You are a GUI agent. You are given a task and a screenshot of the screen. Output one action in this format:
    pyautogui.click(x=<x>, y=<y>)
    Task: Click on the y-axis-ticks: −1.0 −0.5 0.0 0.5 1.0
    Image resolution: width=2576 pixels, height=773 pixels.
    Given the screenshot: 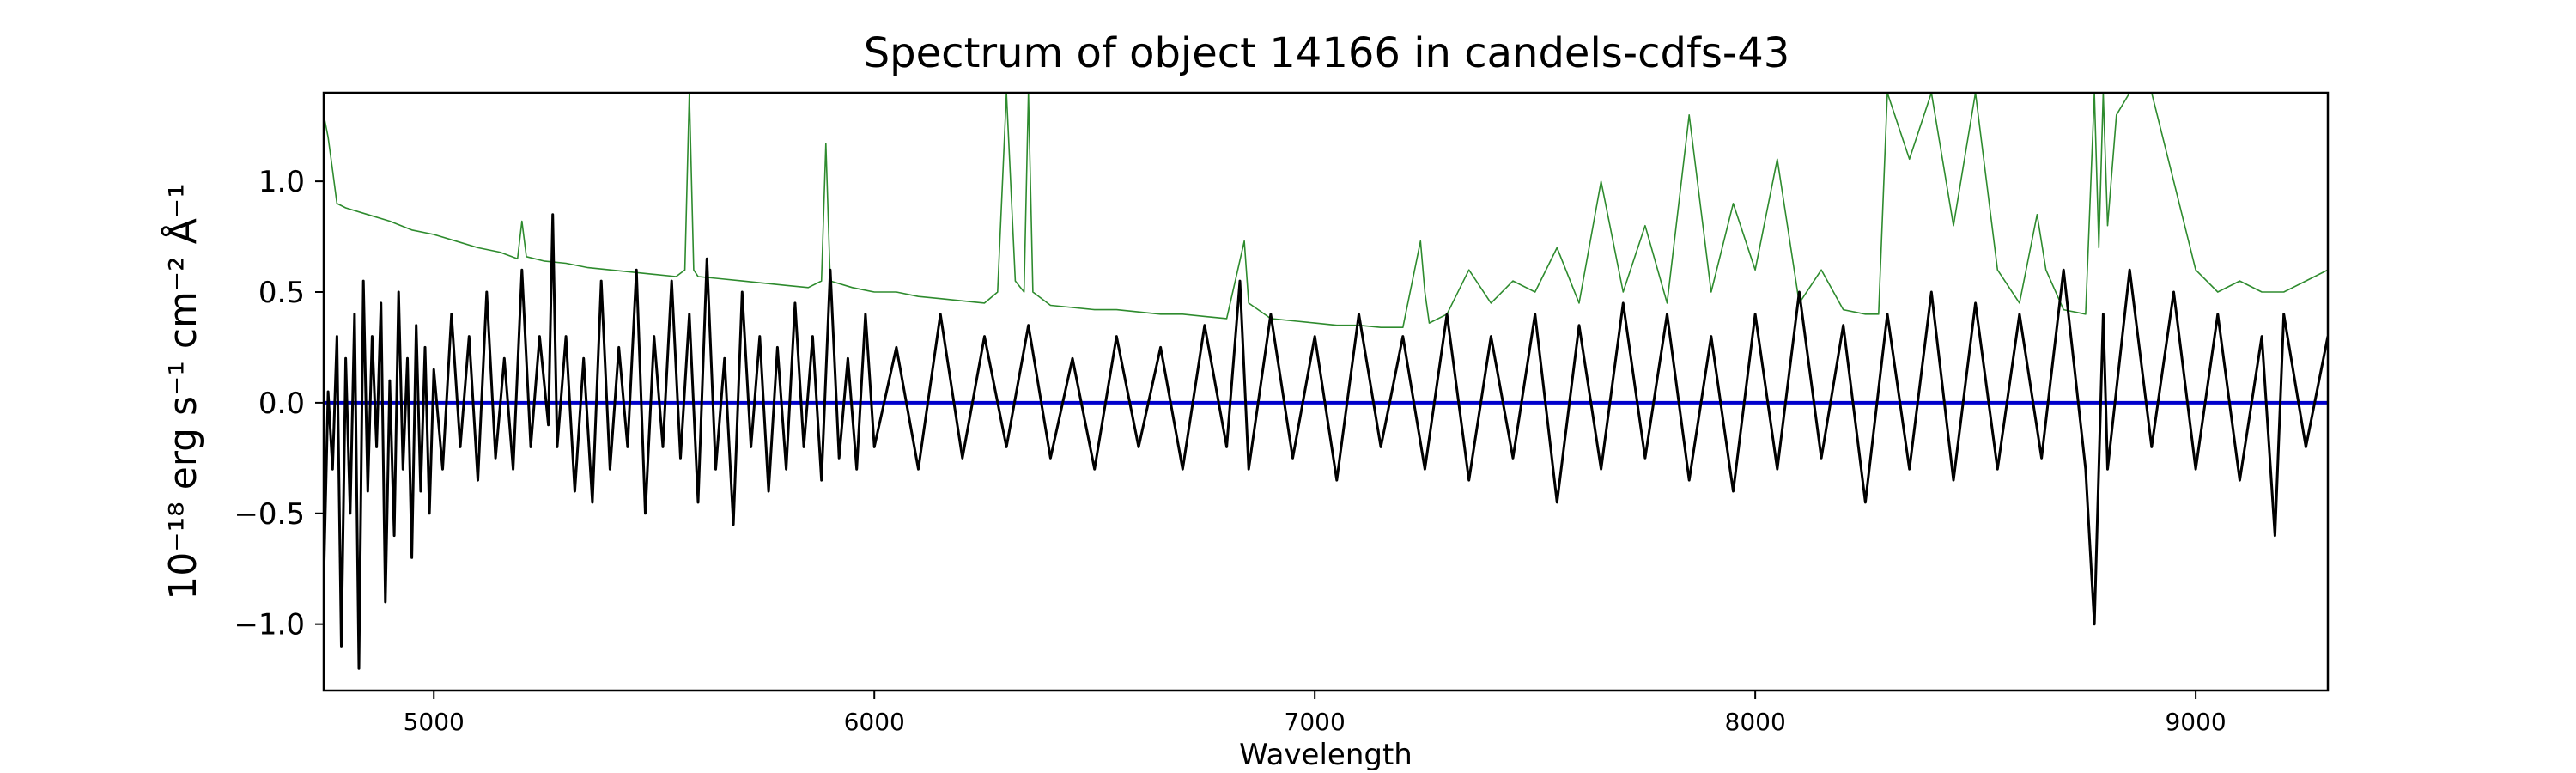 What is the action you would take?
    pyautogui.click(x=279, y=403)
    